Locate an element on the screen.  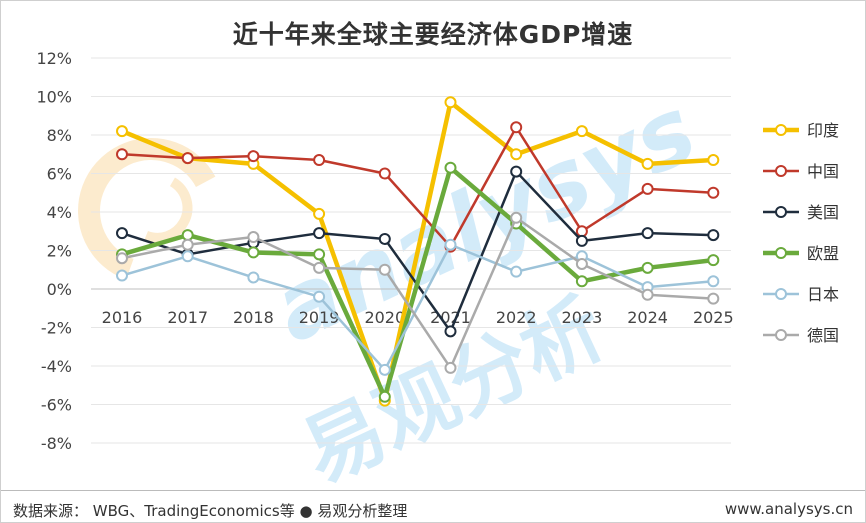
y-tick-label: 0% is located at coordinates (59, 289).